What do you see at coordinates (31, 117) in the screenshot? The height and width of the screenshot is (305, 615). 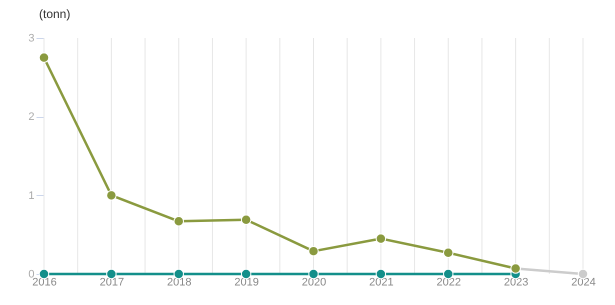 I see `y-tick-label: 2` at bounding box center [31, 117].